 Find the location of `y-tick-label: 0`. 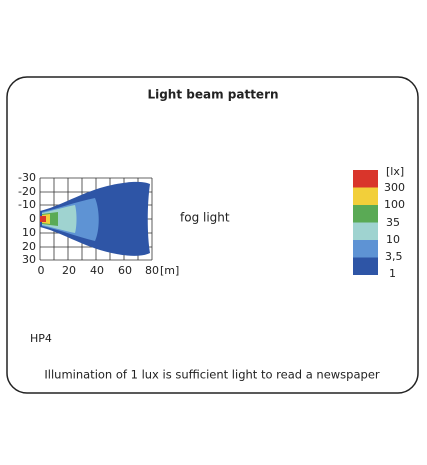

y-tick-label: 0 is located at coordinates (32, 218).